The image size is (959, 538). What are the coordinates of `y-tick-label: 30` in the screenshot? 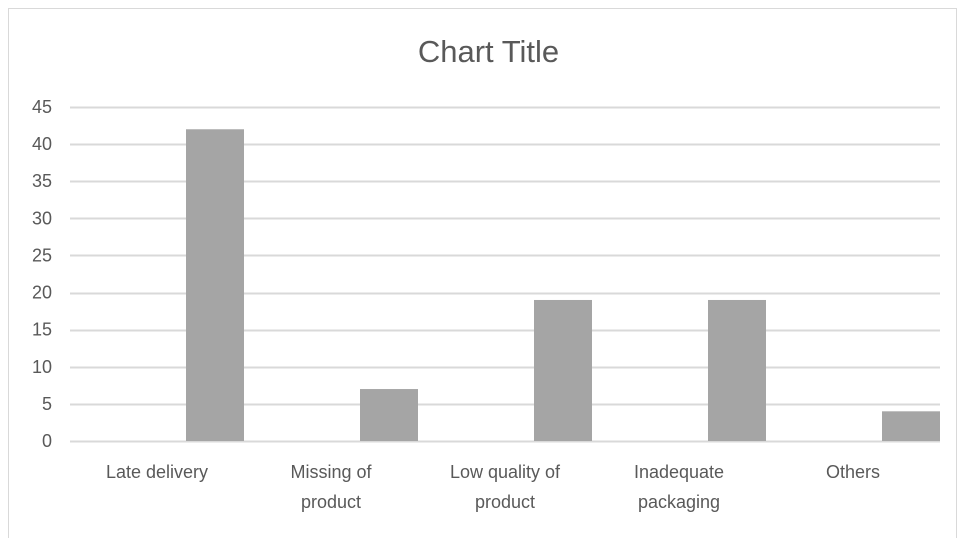 It's located at (42, 218).